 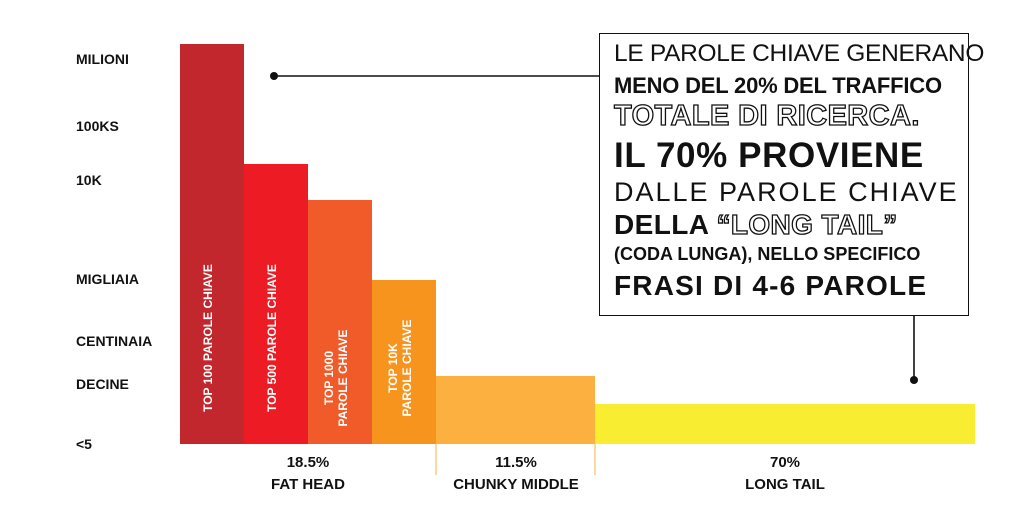 I want to click on callout-line-5: DALLE PAROLE CHIAVE, so click(x=786, y=191).